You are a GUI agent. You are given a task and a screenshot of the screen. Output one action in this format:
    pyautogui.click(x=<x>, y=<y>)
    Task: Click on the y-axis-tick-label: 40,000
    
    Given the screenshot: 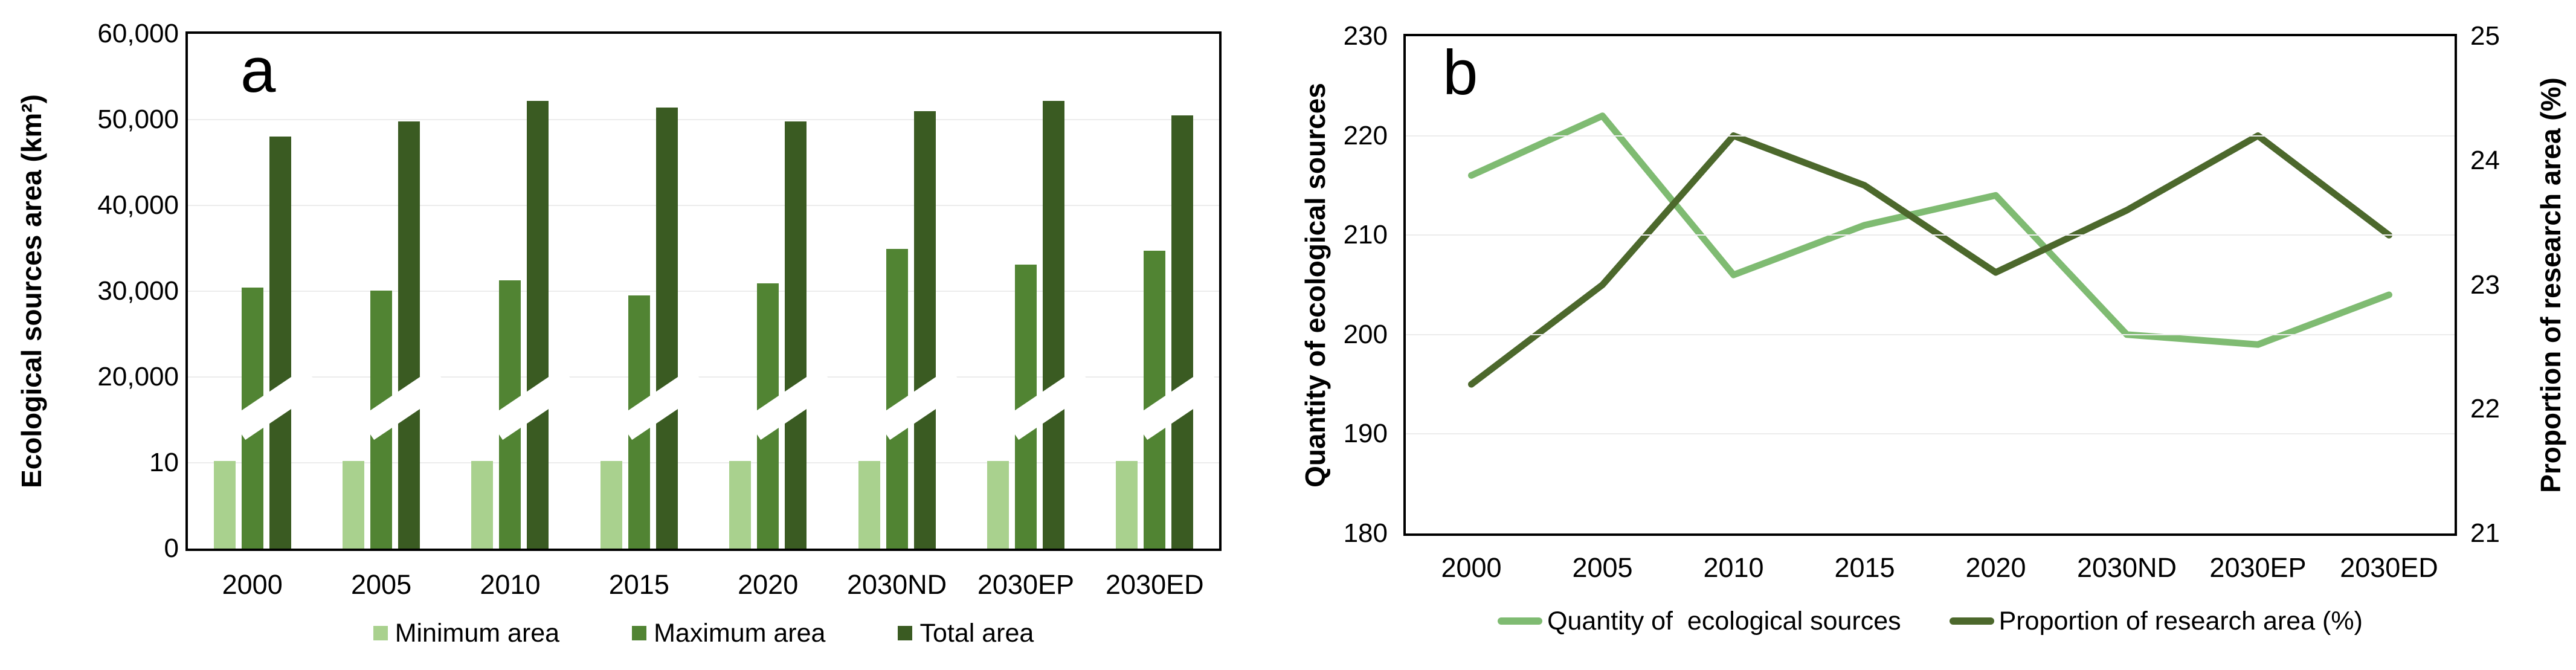 What is the action you would take?
    pyautogui.click(x=138, y=205)
    